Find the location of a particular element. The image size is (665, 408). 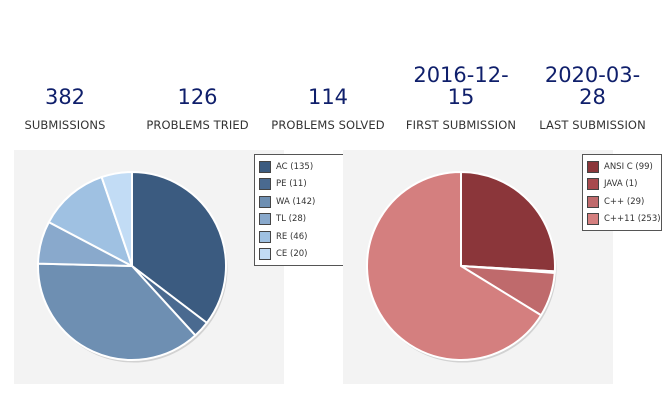

legend-label: C++ (29) is located at coordinates (624, 201).